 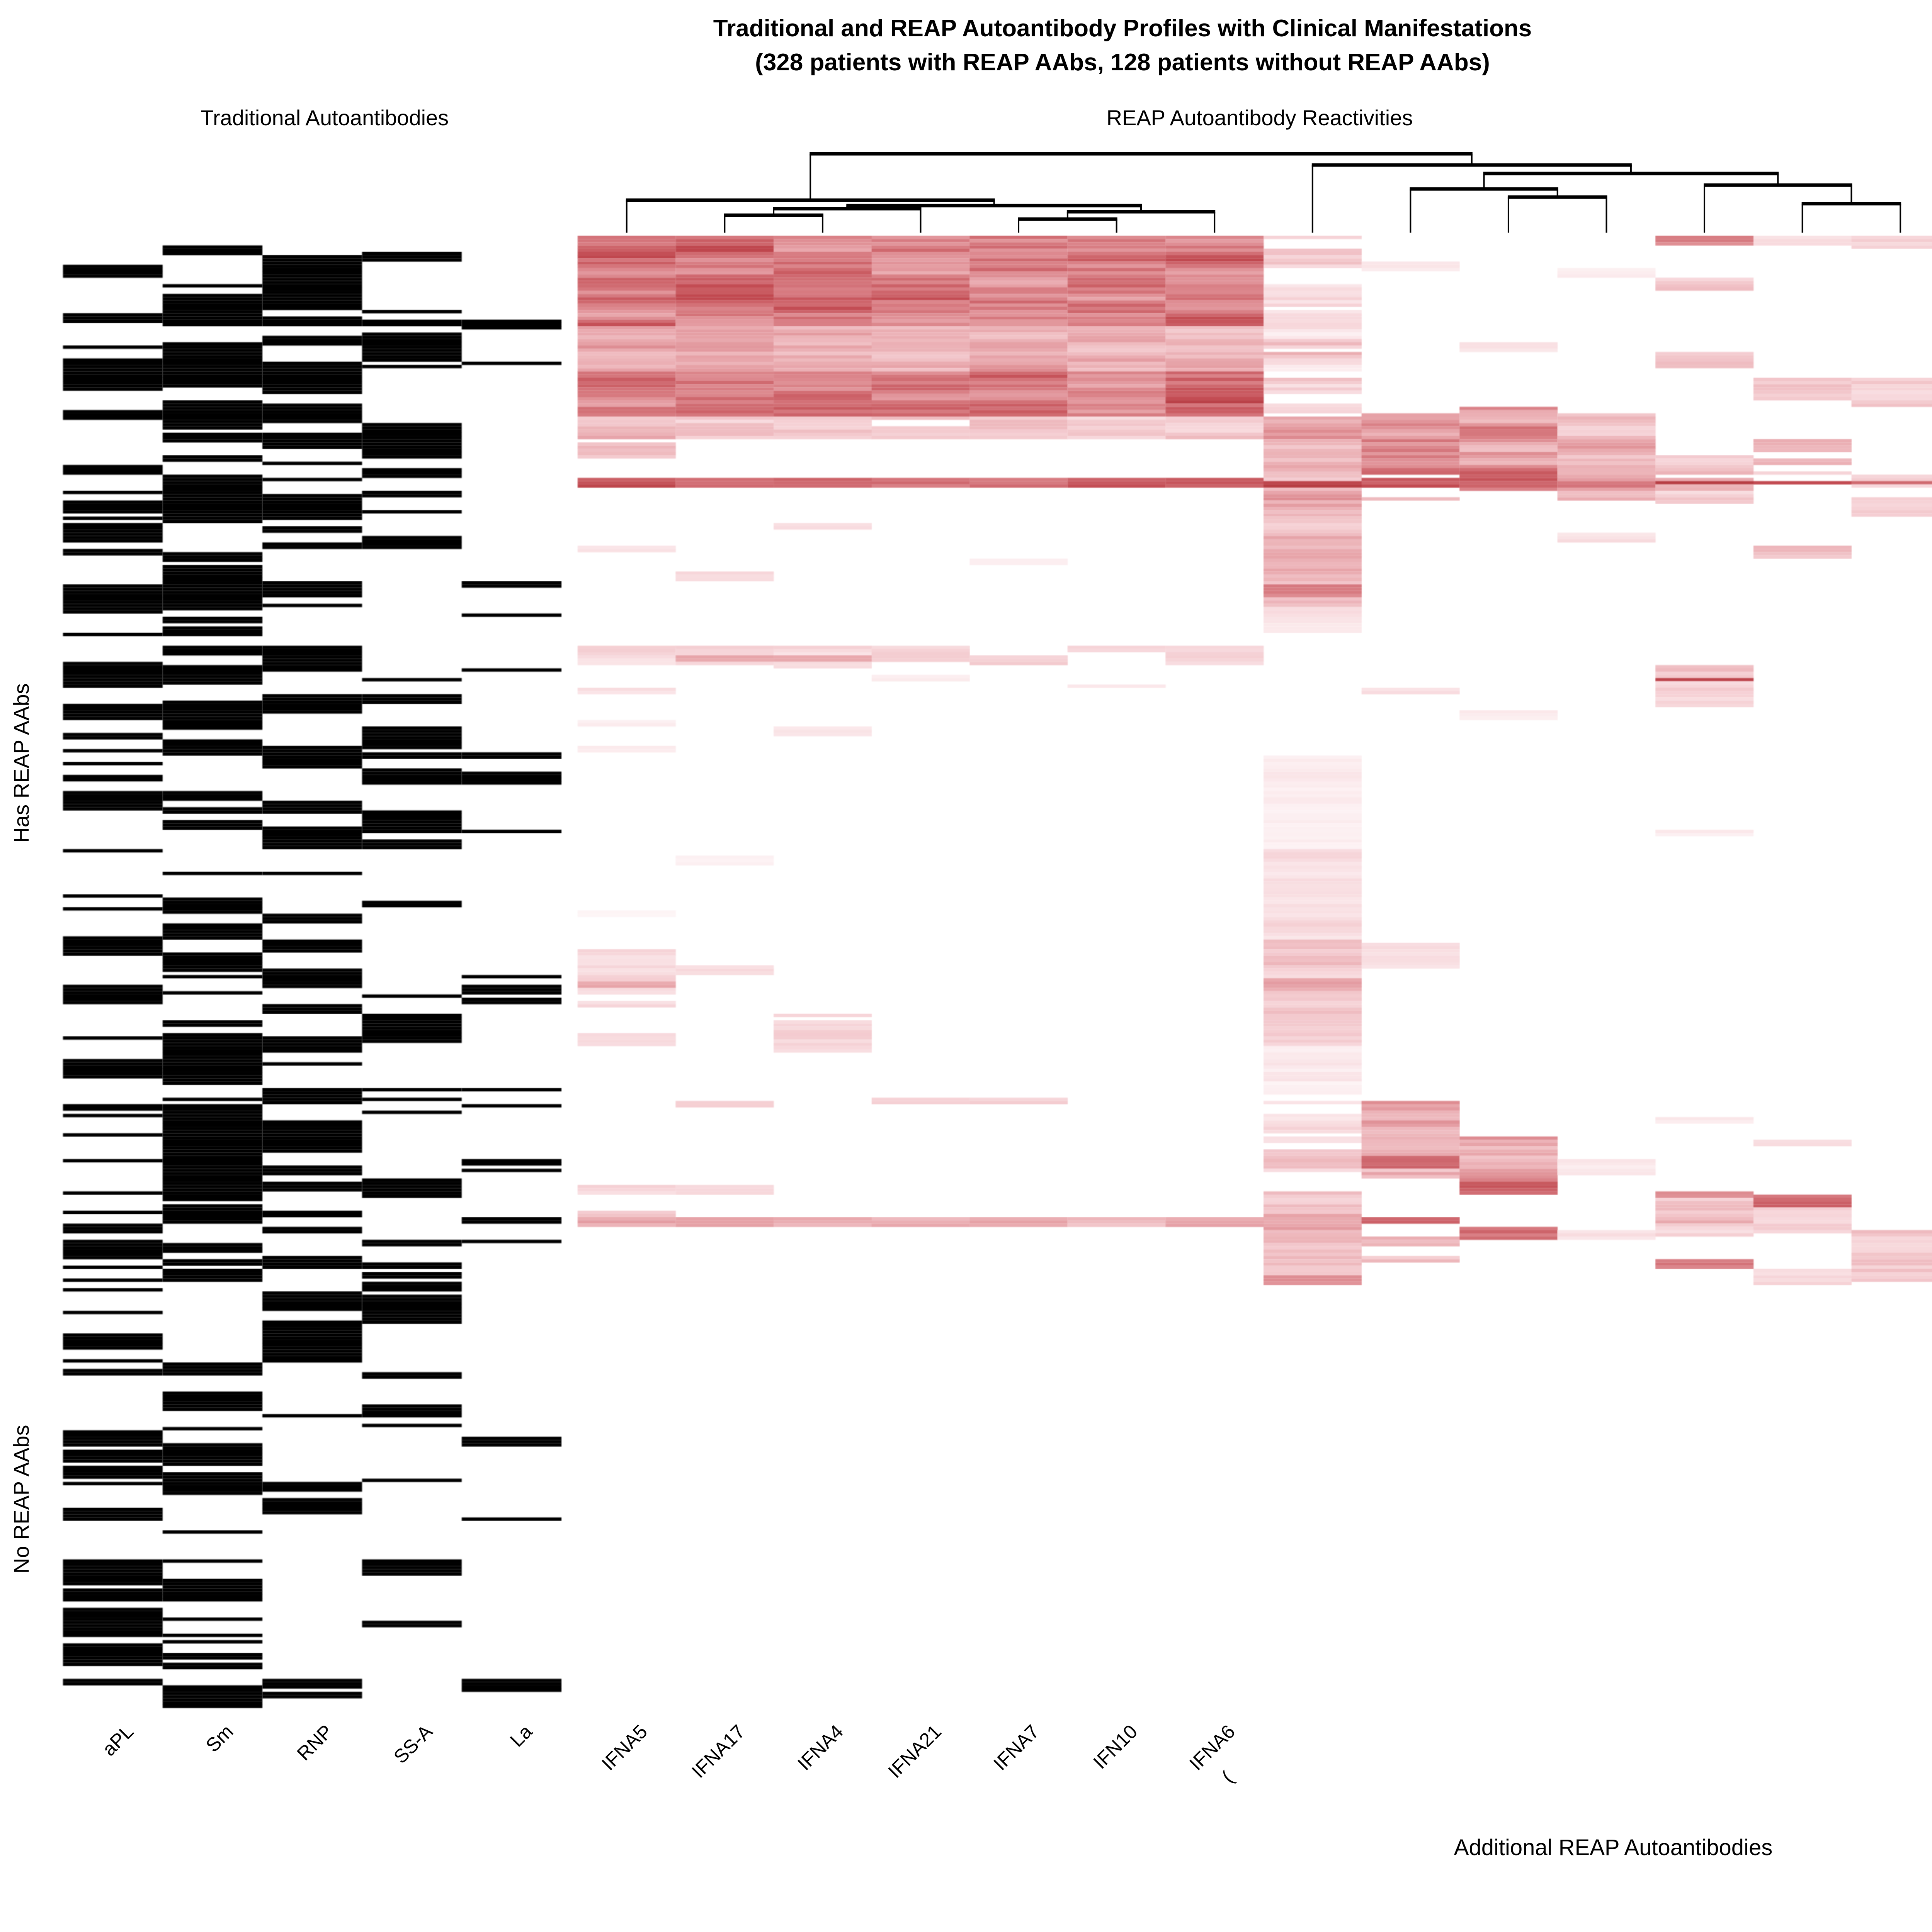 I want to click on additional-reap-label: Additional REAP Autoantibodies, so click(x=1614, y=1848).